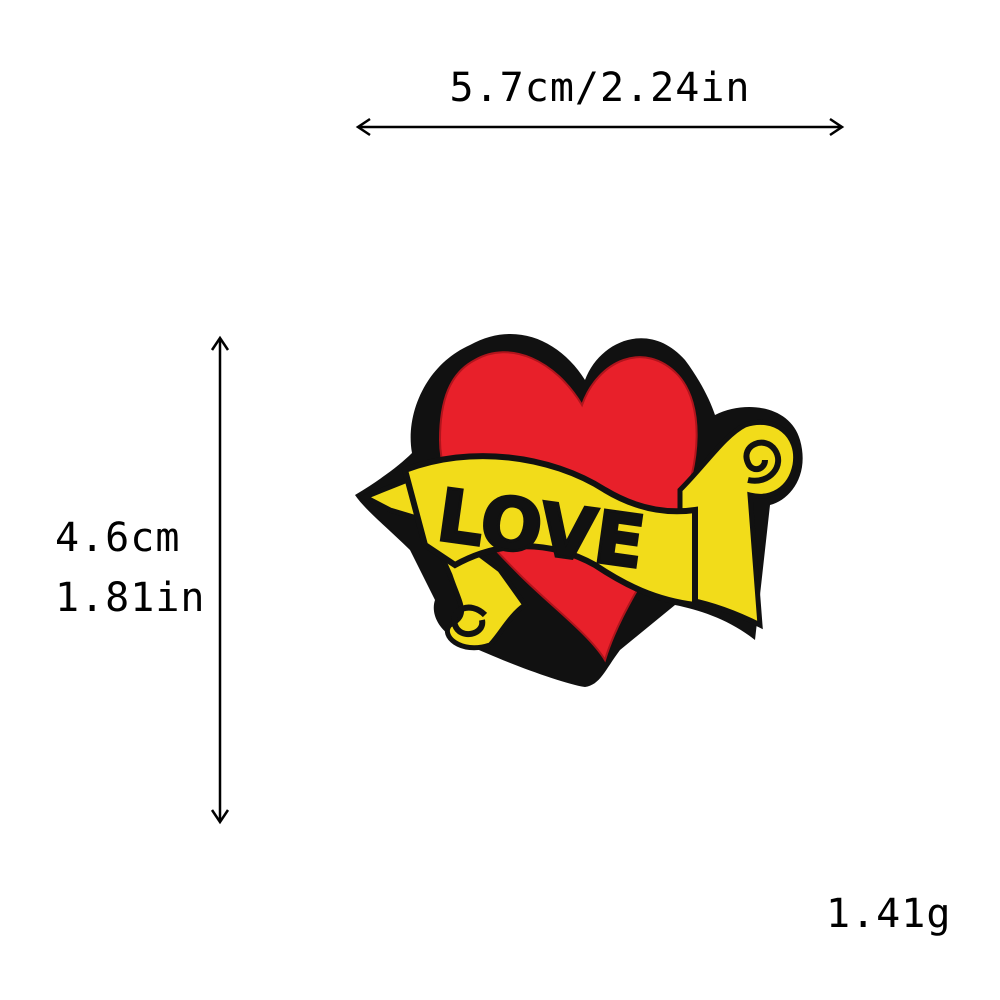  Describe the element at coordinates (600, 127) in the screenshot. I see `width-arrow` at that location.